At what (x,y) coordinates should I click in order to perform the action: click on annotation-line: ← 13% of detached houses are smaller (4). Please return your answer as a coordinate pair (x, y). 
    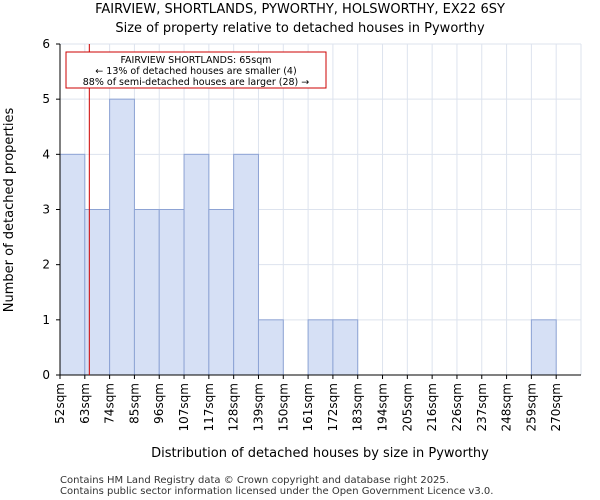
    Looking at the image, I should click on (195, 71).